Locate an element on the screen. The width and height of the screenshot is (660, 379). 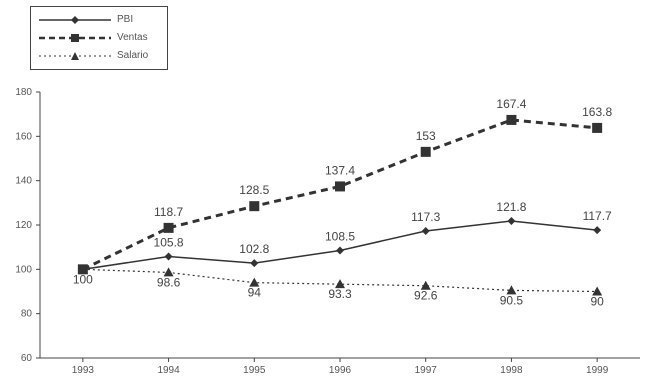
x-tick-label: 1998 is located at coordinates (511, 370).